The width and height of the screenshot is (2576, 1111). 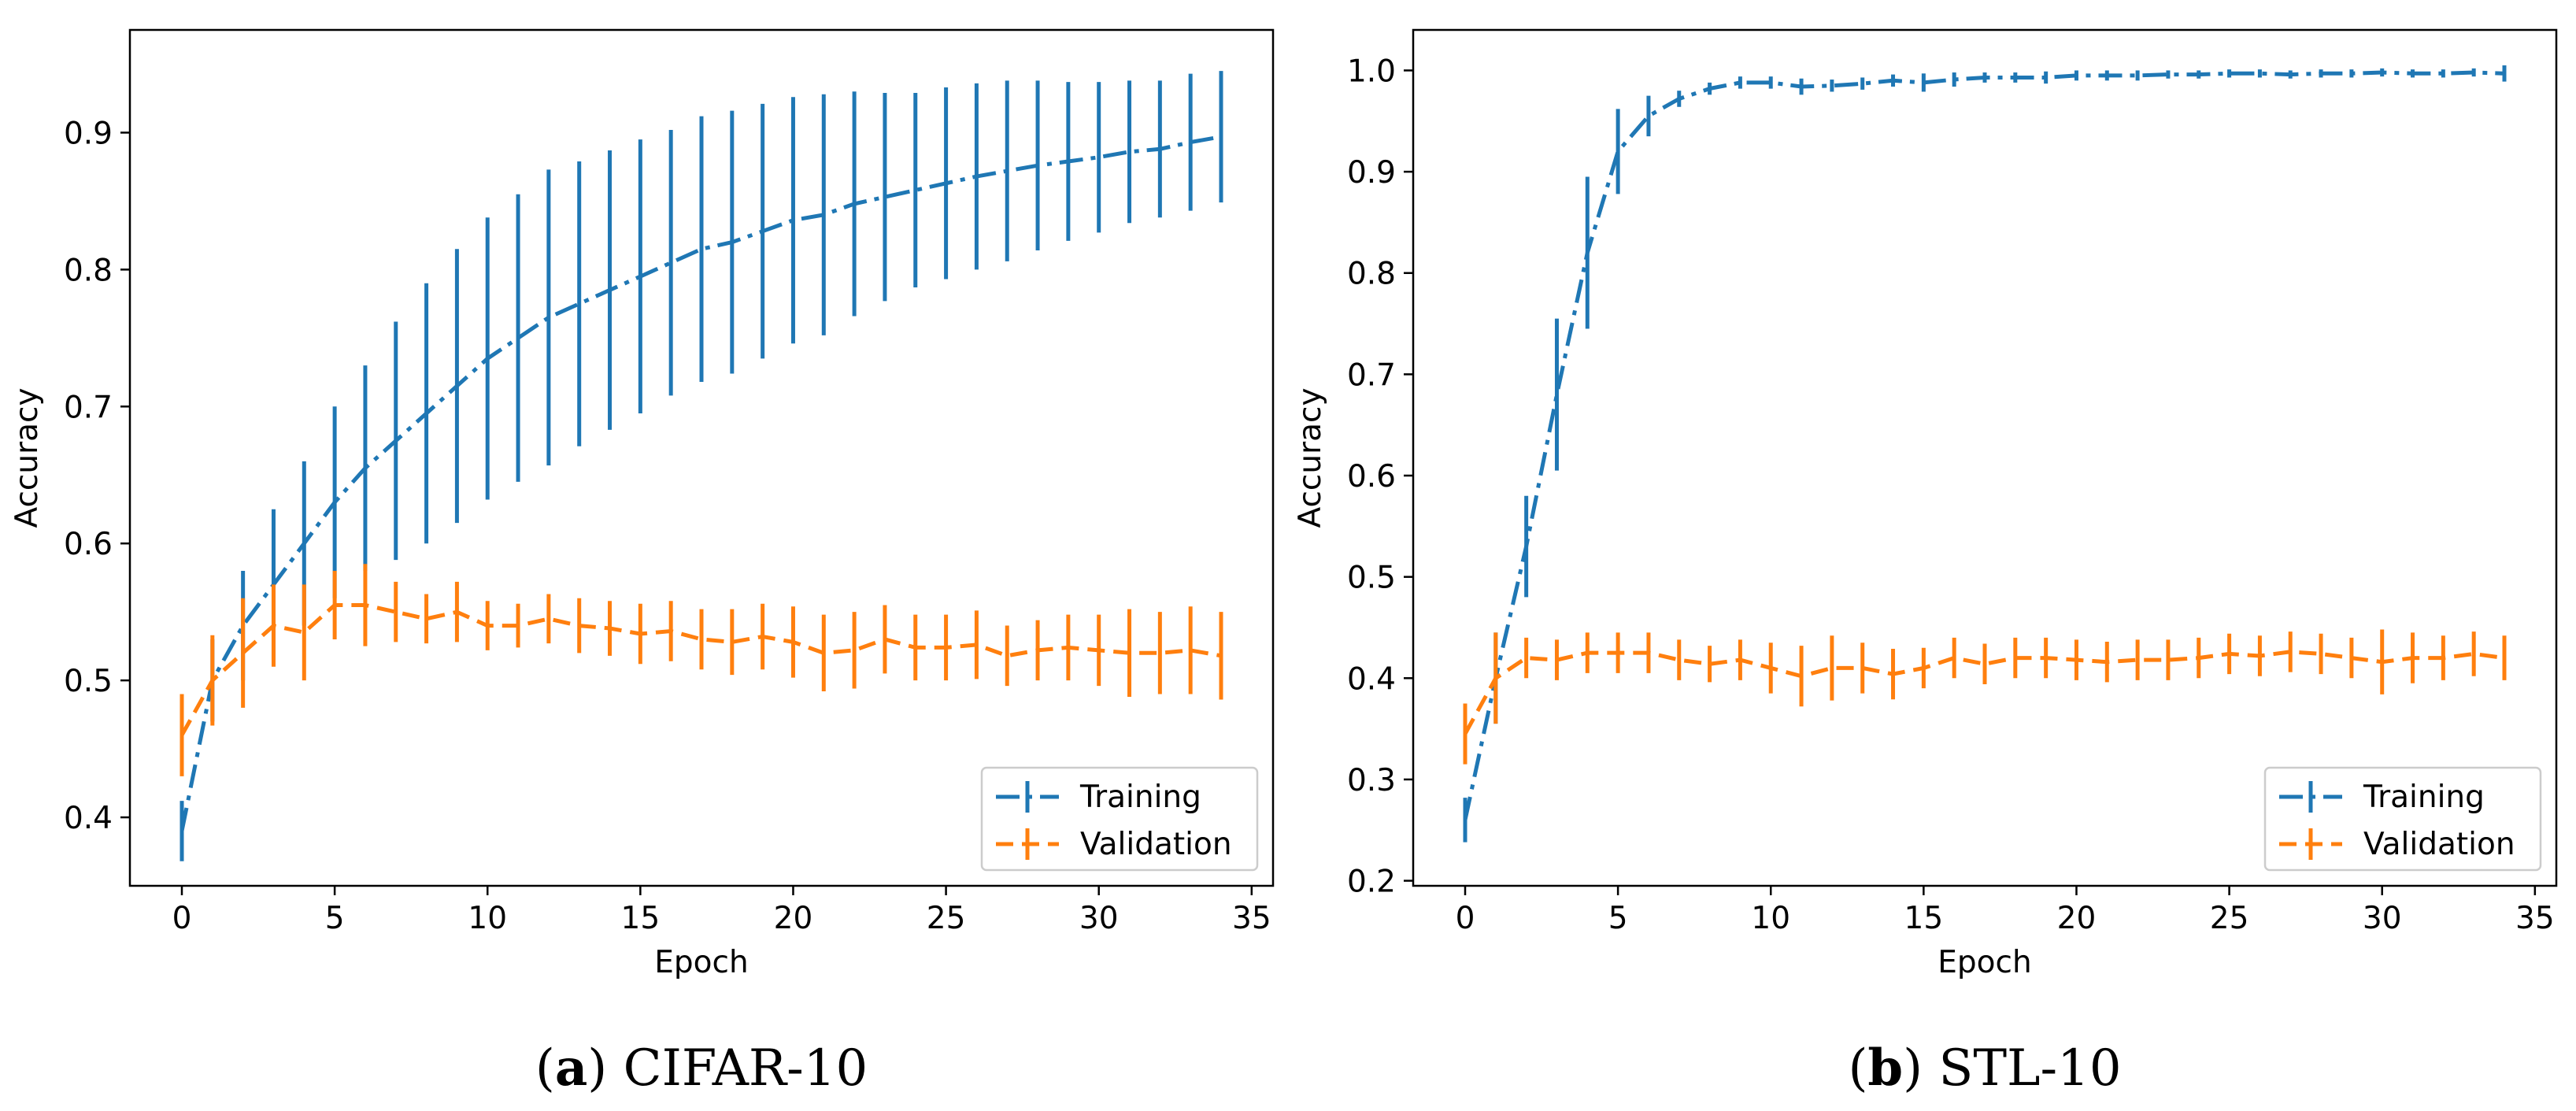 I want to click on y-tick-label: 1.0, so click(x=1371, y=71).